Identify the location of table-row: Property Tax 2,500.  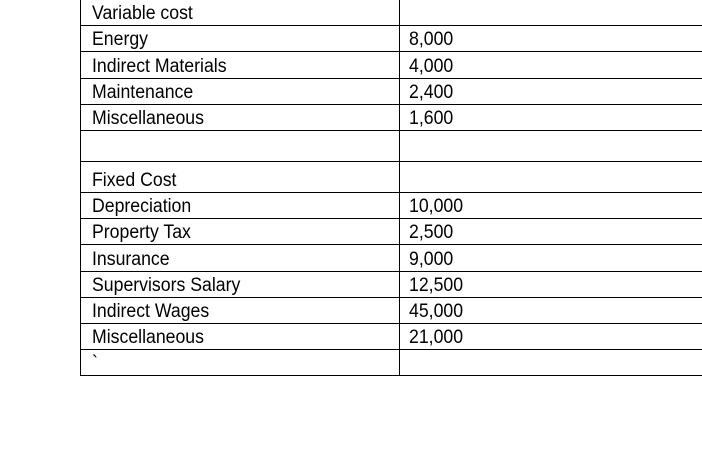
(391, 232).